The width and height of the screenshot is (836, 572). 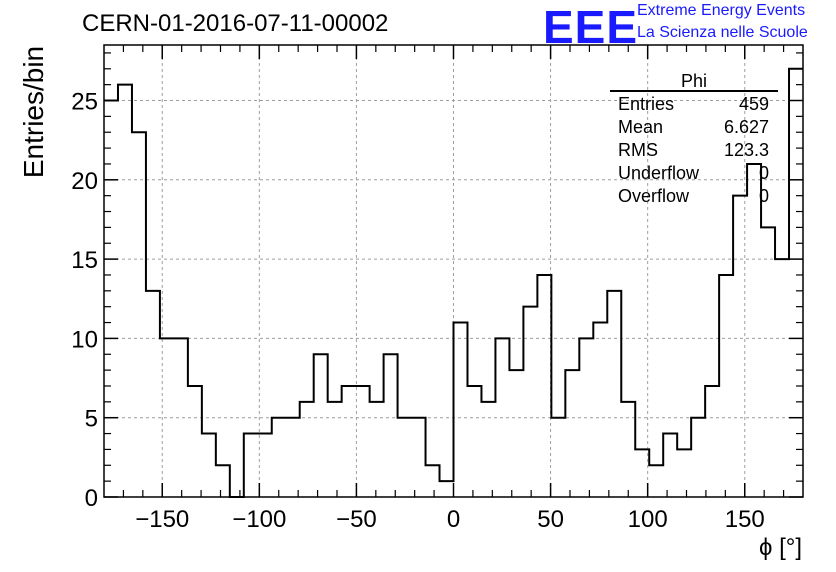 I want to click on stats-value: 123.3, so click(x=746, y=150).